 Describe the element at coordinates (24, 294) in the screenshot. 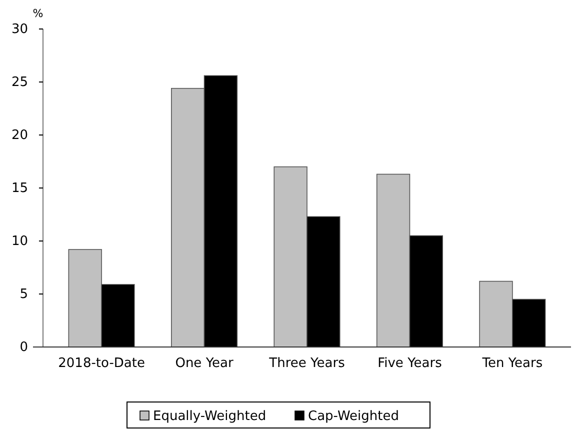

I see `y-tick-label: 5` at that location.